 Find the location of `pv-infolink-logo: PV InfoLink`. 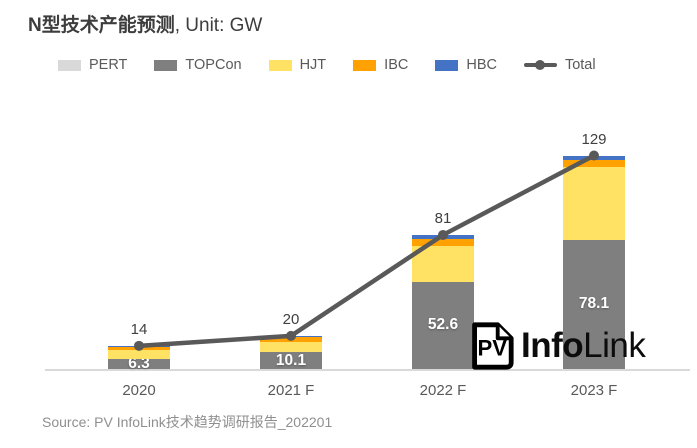

pv-infolink-logo: PV InfoLink is located at coordinates (555, 346).